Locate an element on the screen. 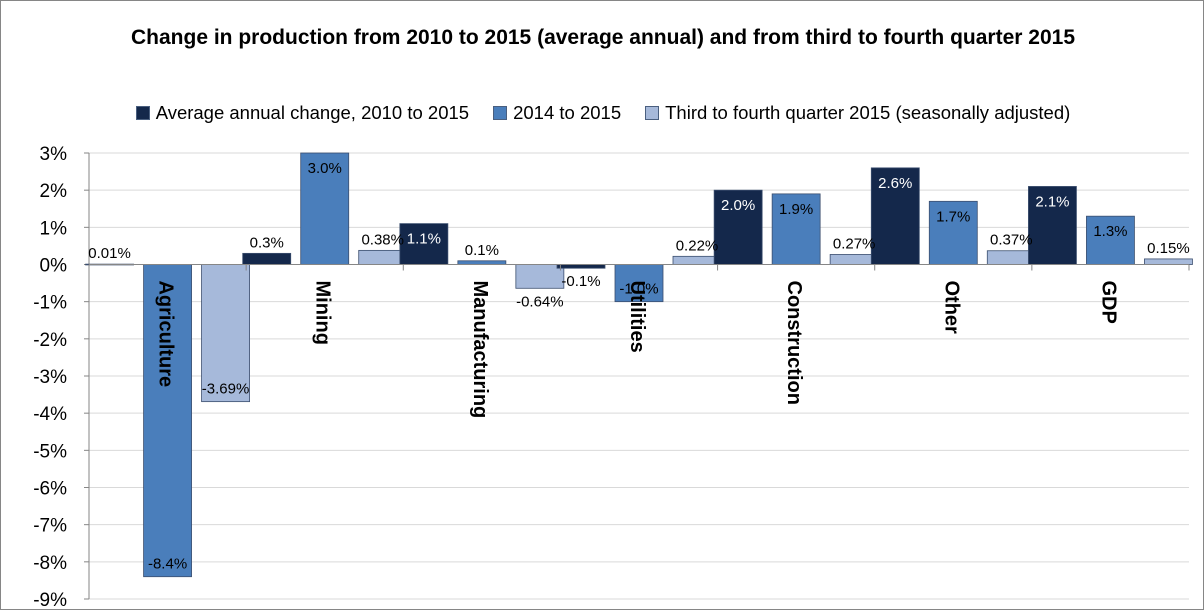 This screenshot has width=1204, height=610. y-tick-label: -3% is located at coordinates (50, 377).